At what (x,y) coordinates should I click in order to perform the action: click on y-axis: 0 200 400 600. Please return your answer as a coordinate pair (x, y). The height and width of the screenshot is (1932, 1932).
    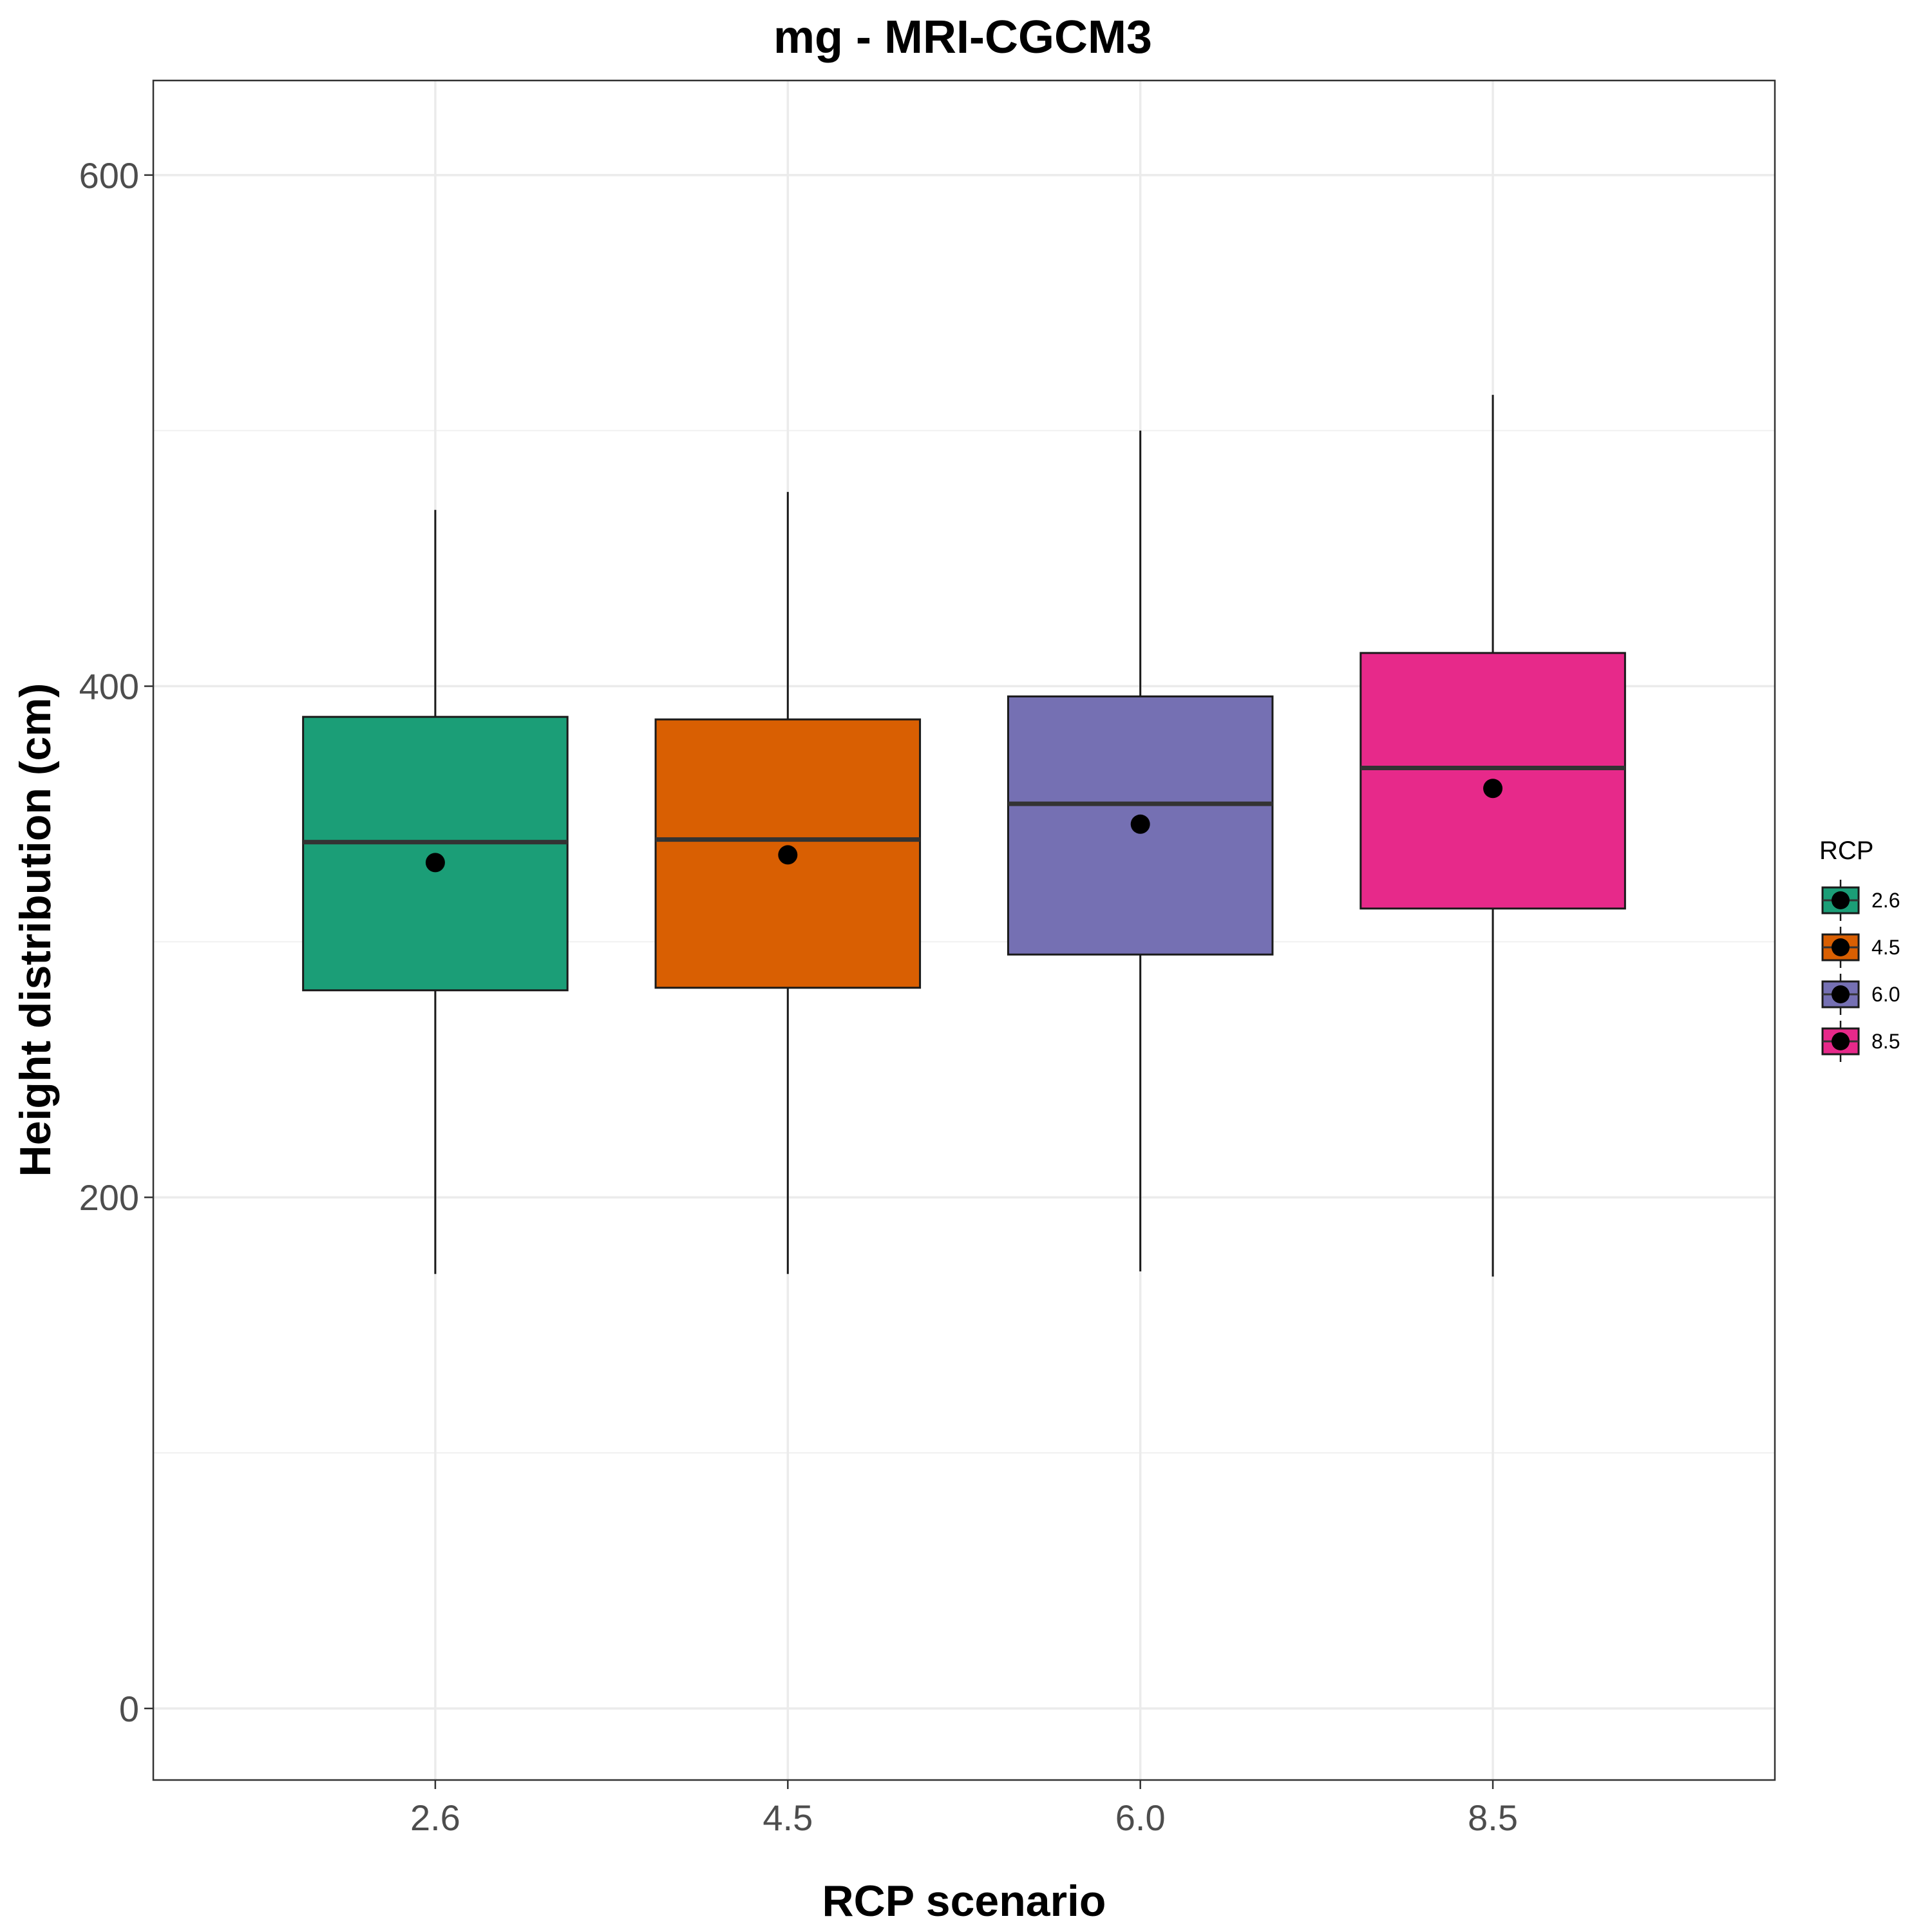
    Looking at the image, I should click on (116, 942).